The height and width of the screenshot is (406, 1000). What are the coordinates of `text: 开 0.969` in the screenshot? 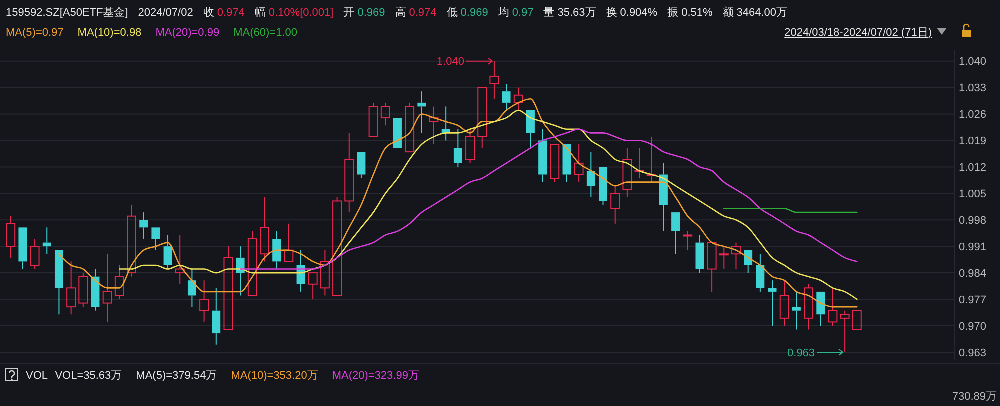 It's located at (365, 13).